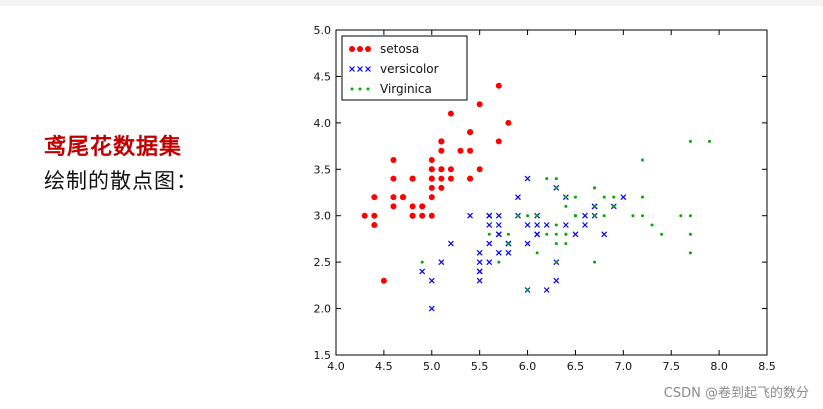  What do you see at coordinates (352, 69) in the screenshot?
I see `legend-marker-versicolor` at bounding box center [352, 69].